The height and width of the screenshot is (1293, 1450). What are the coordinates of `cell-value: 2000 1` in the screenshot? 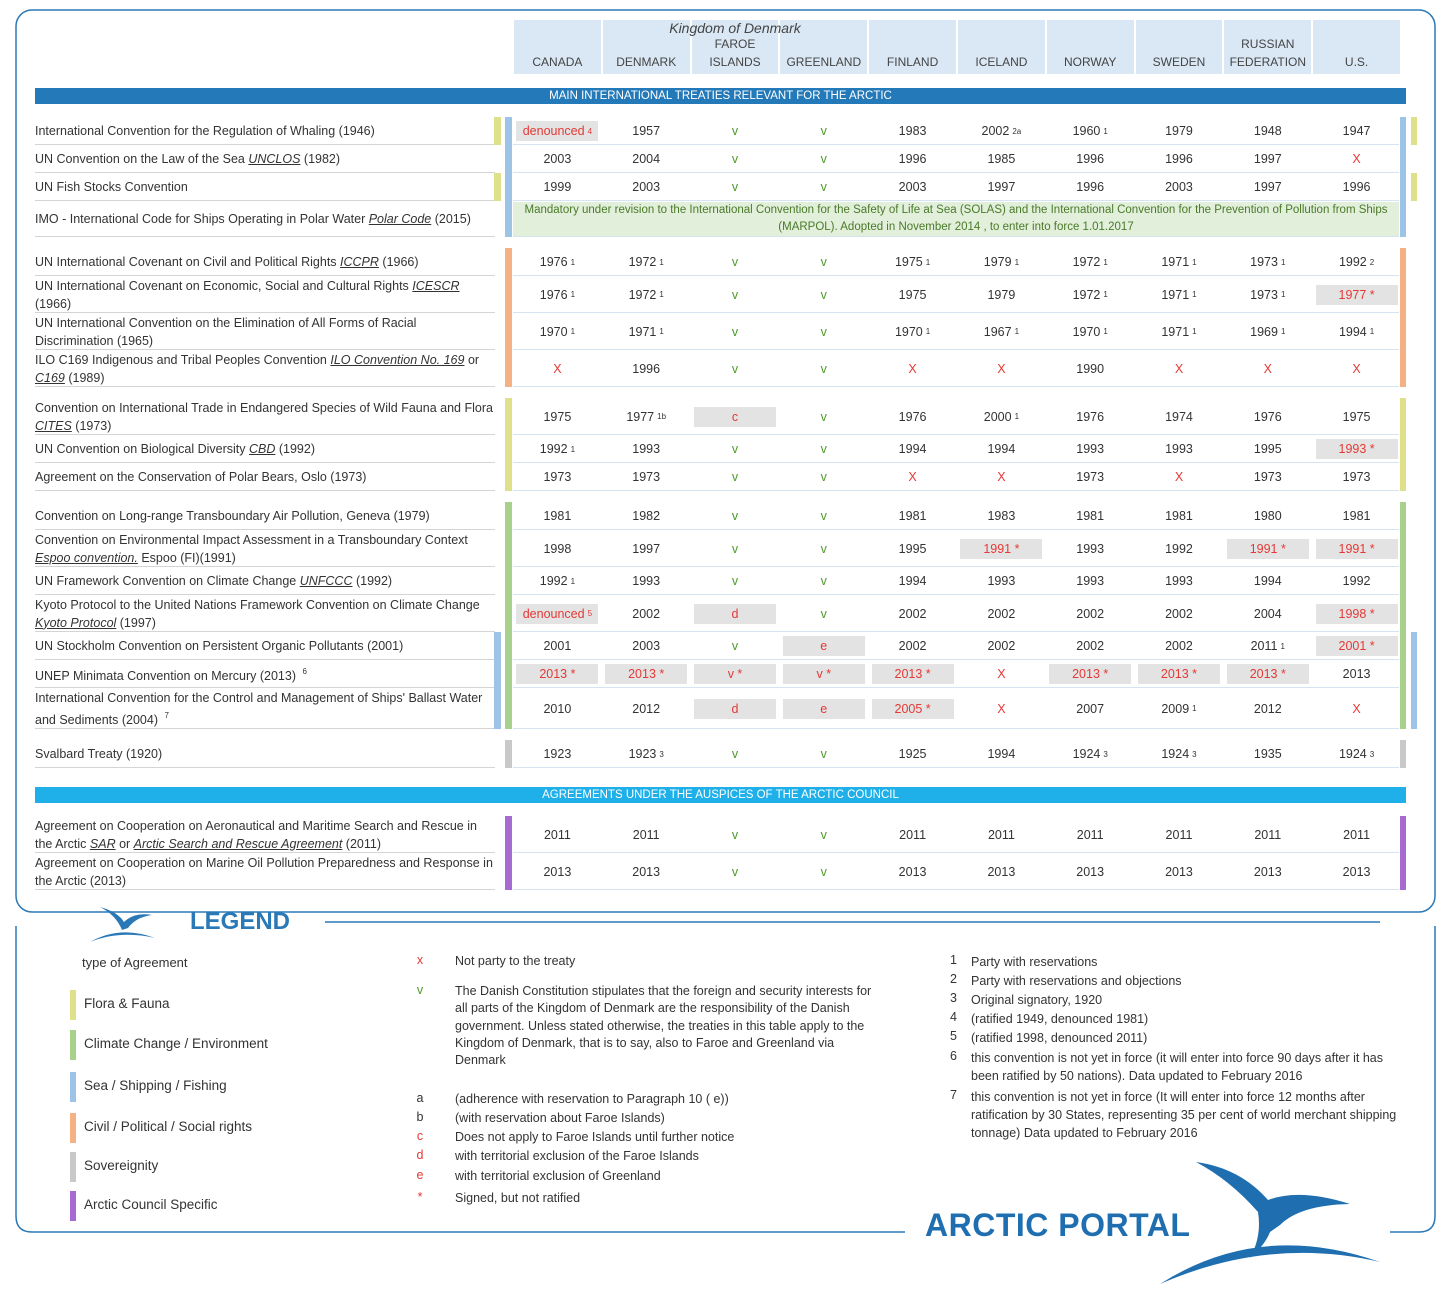 It's located at (1001, 417).